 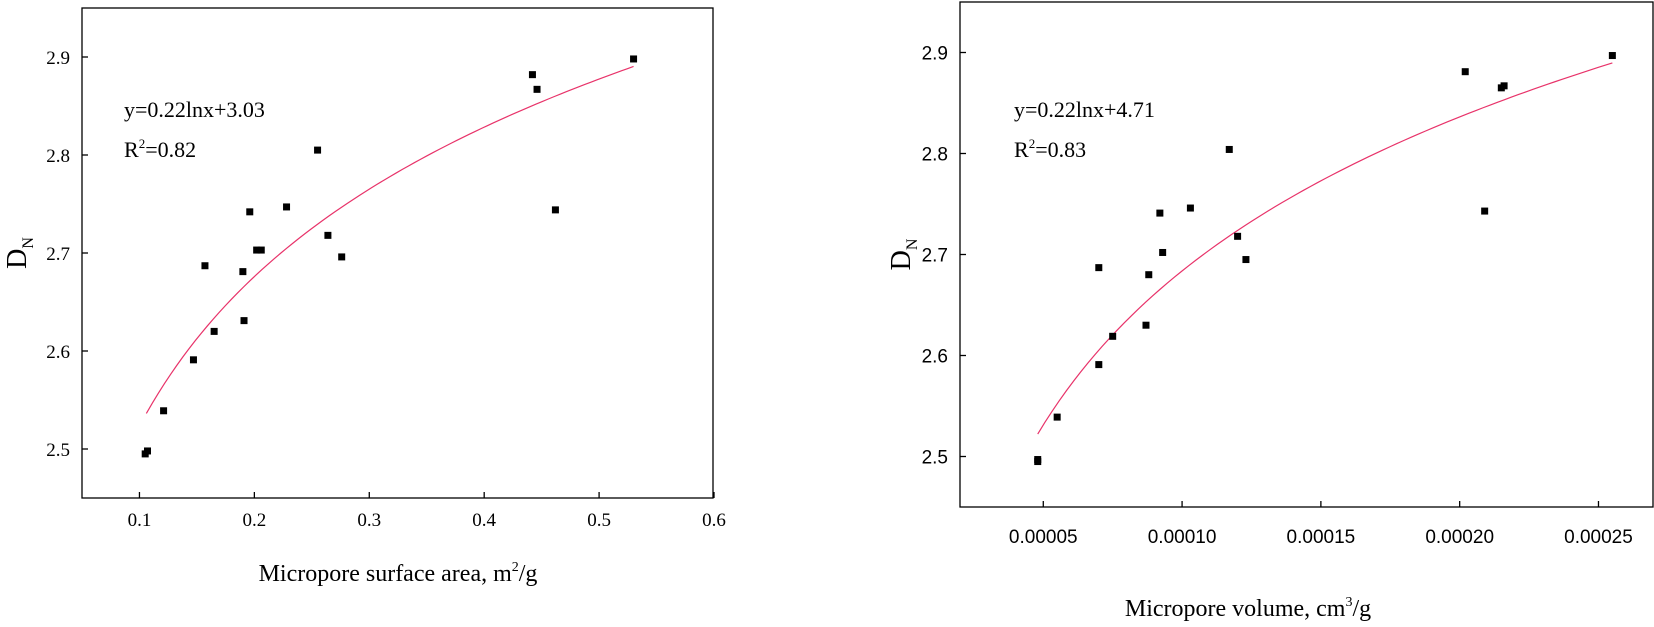 I want to click on r-squared: R2=0.82, so click(x=160, y=149).